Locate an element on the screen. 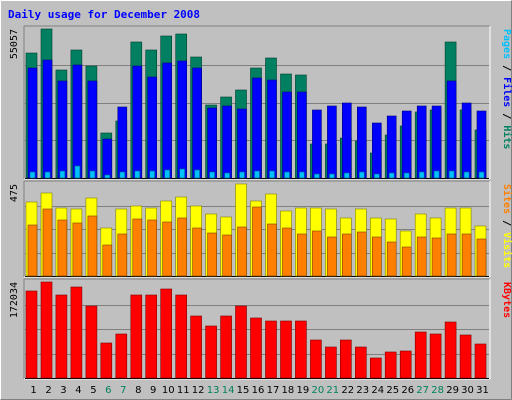 This screenshot has height=400, width=512. day-label-7: 7 is located at coordinates (123, 390).